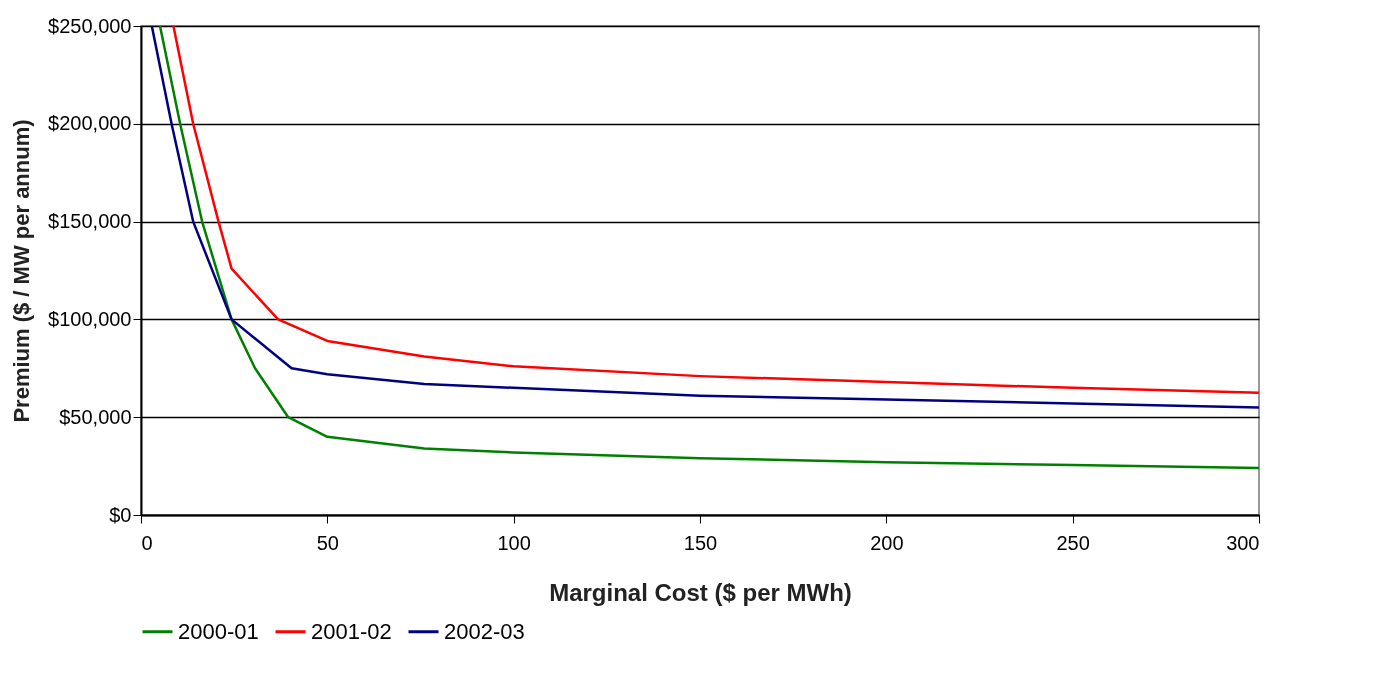 The image size is (1375, 680). What do you see at coordinates (484, 631) in the screenshot?
I see `legend-label: 2002-03` at bounding box center [484, 631].